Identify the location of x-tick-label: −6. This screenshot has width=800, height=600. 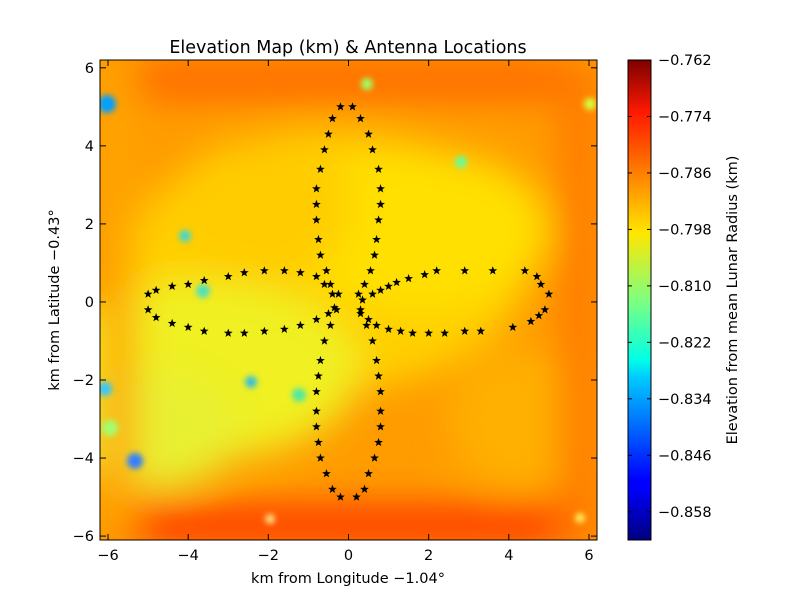
(107, 556).